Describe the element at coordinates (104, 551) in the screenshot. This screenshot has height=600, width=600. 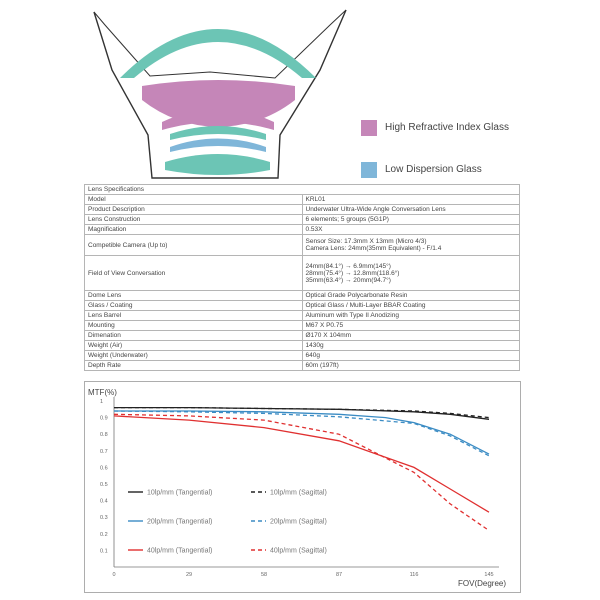
I see `y-tick-label: 0.1` at that location.